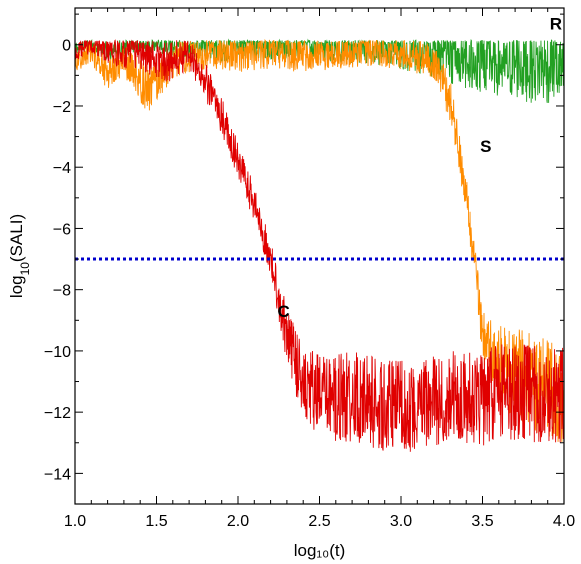  I want to click on x-tick-label: 3.5, so click(482, 521).